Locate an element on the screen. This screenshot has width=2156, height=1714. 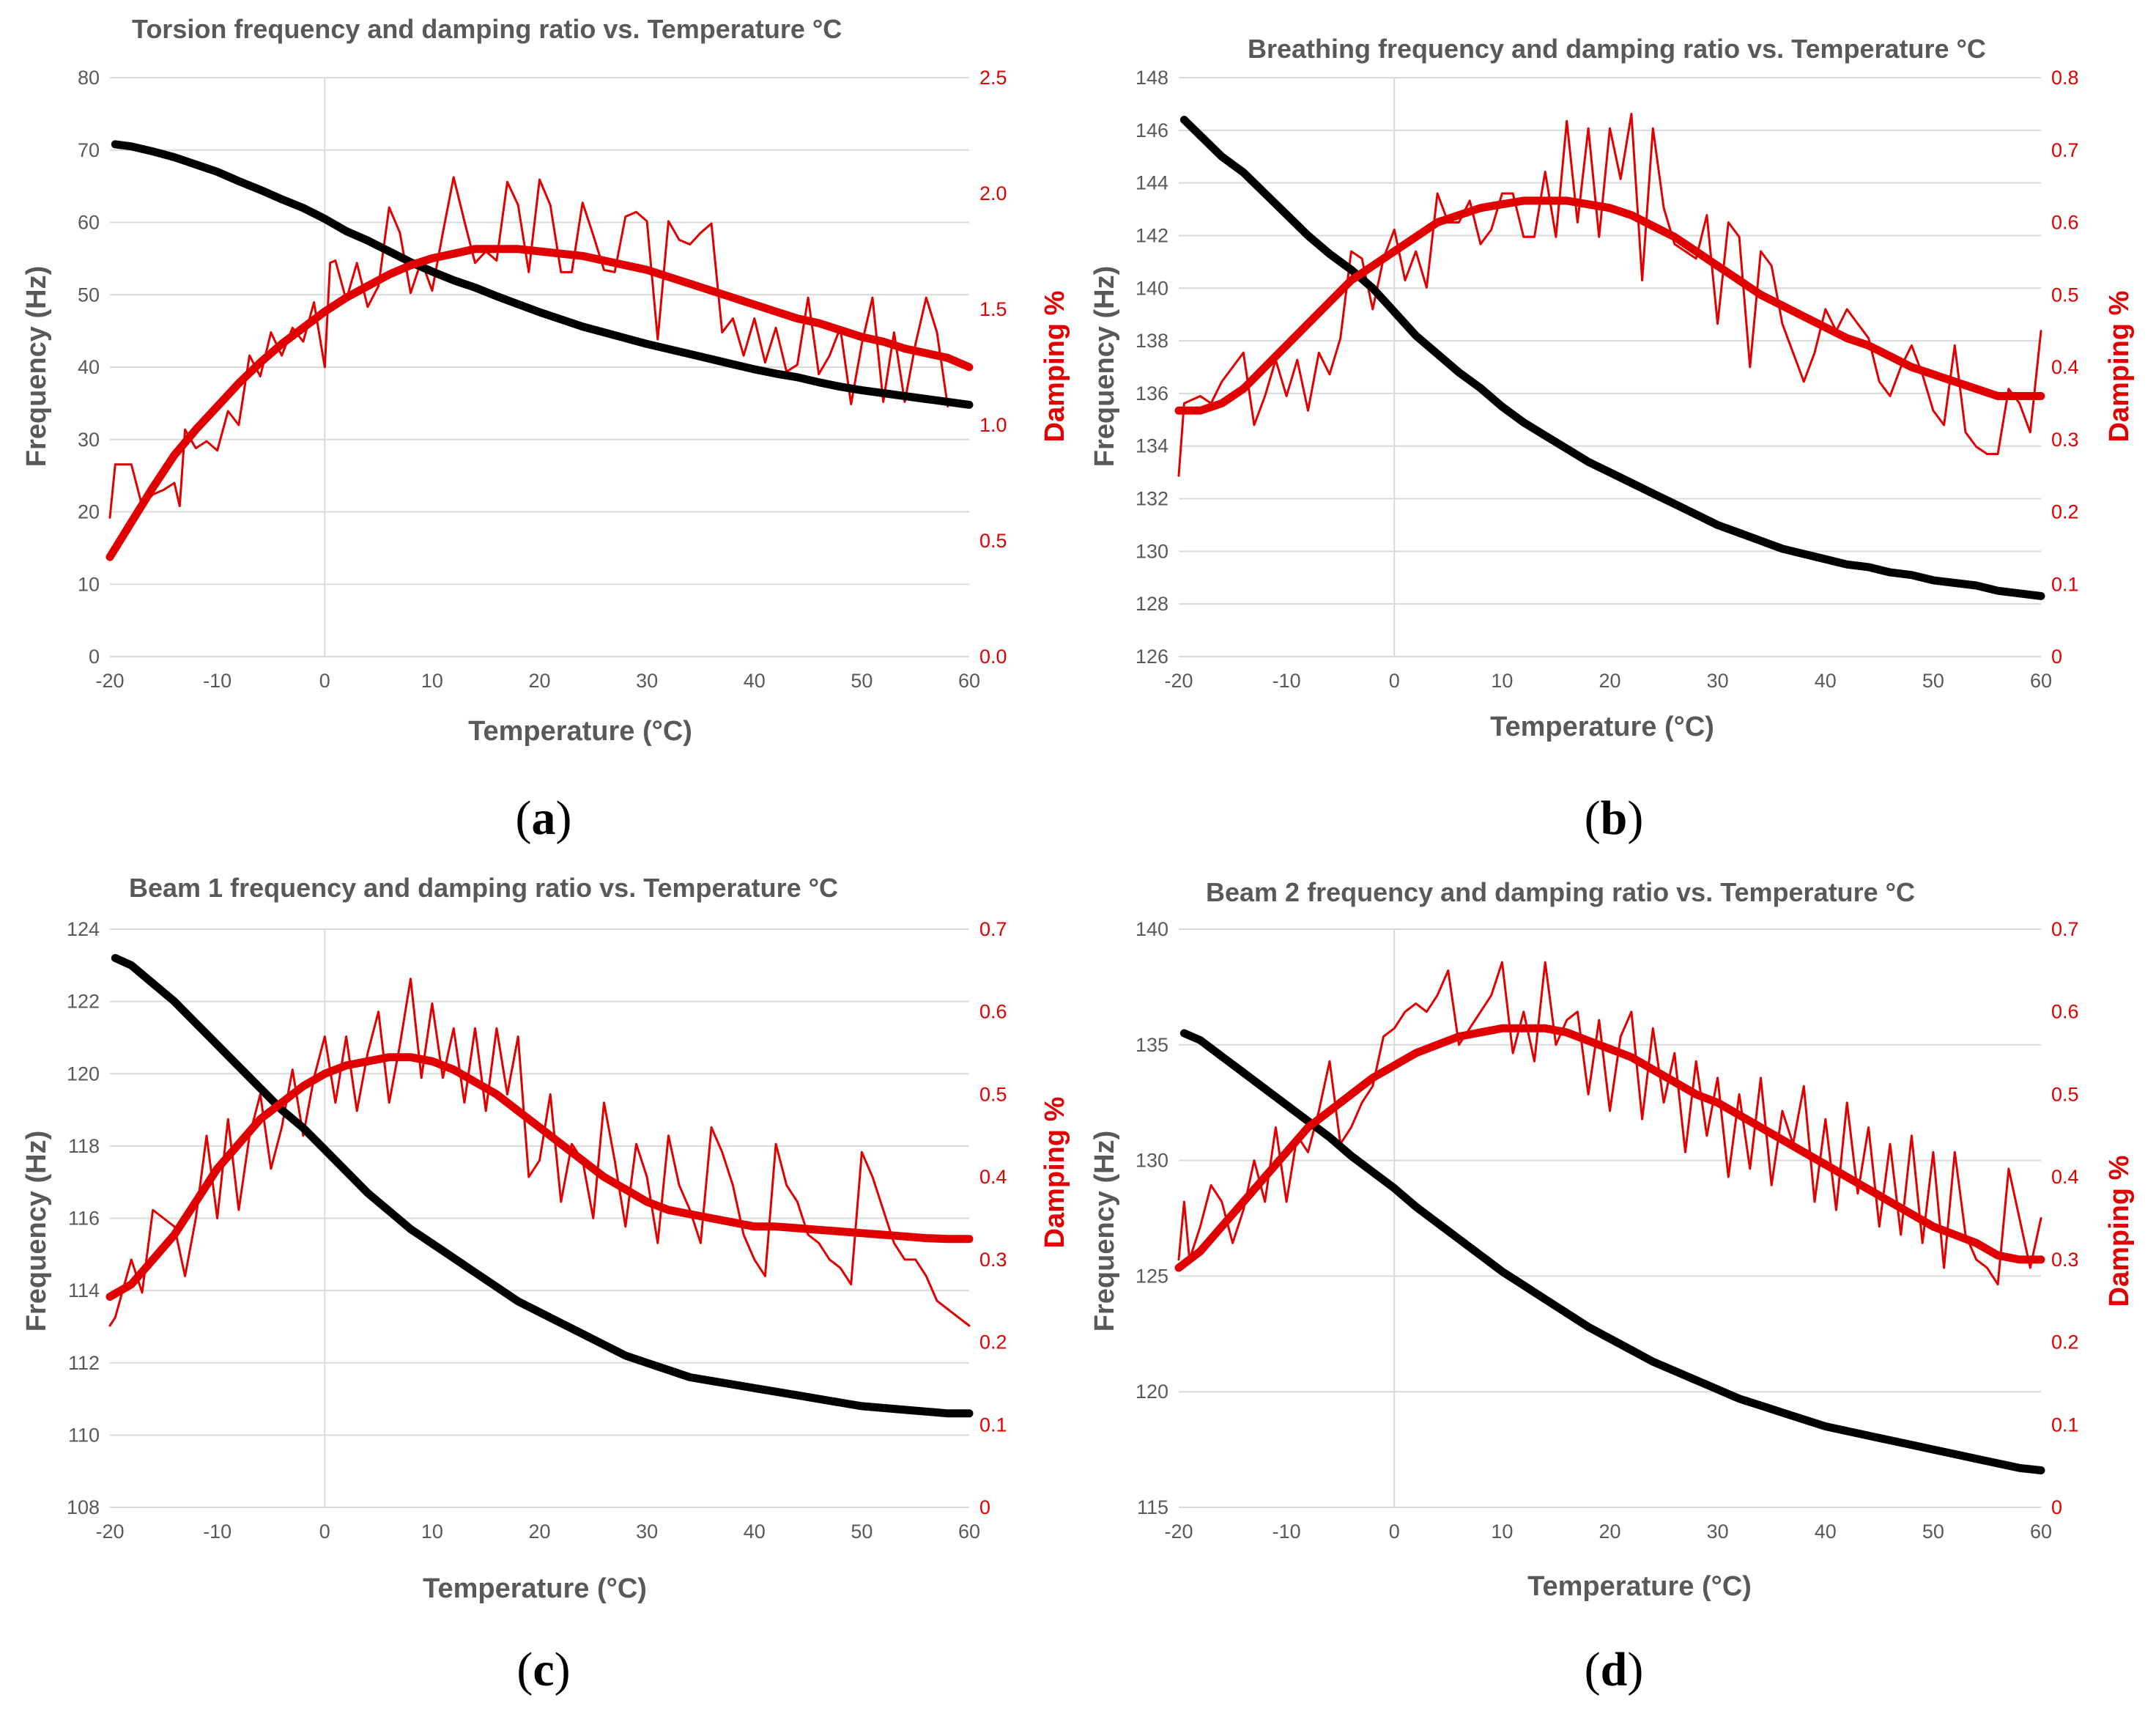
y-tick-label: 50 is located at coordinates (89, 295).